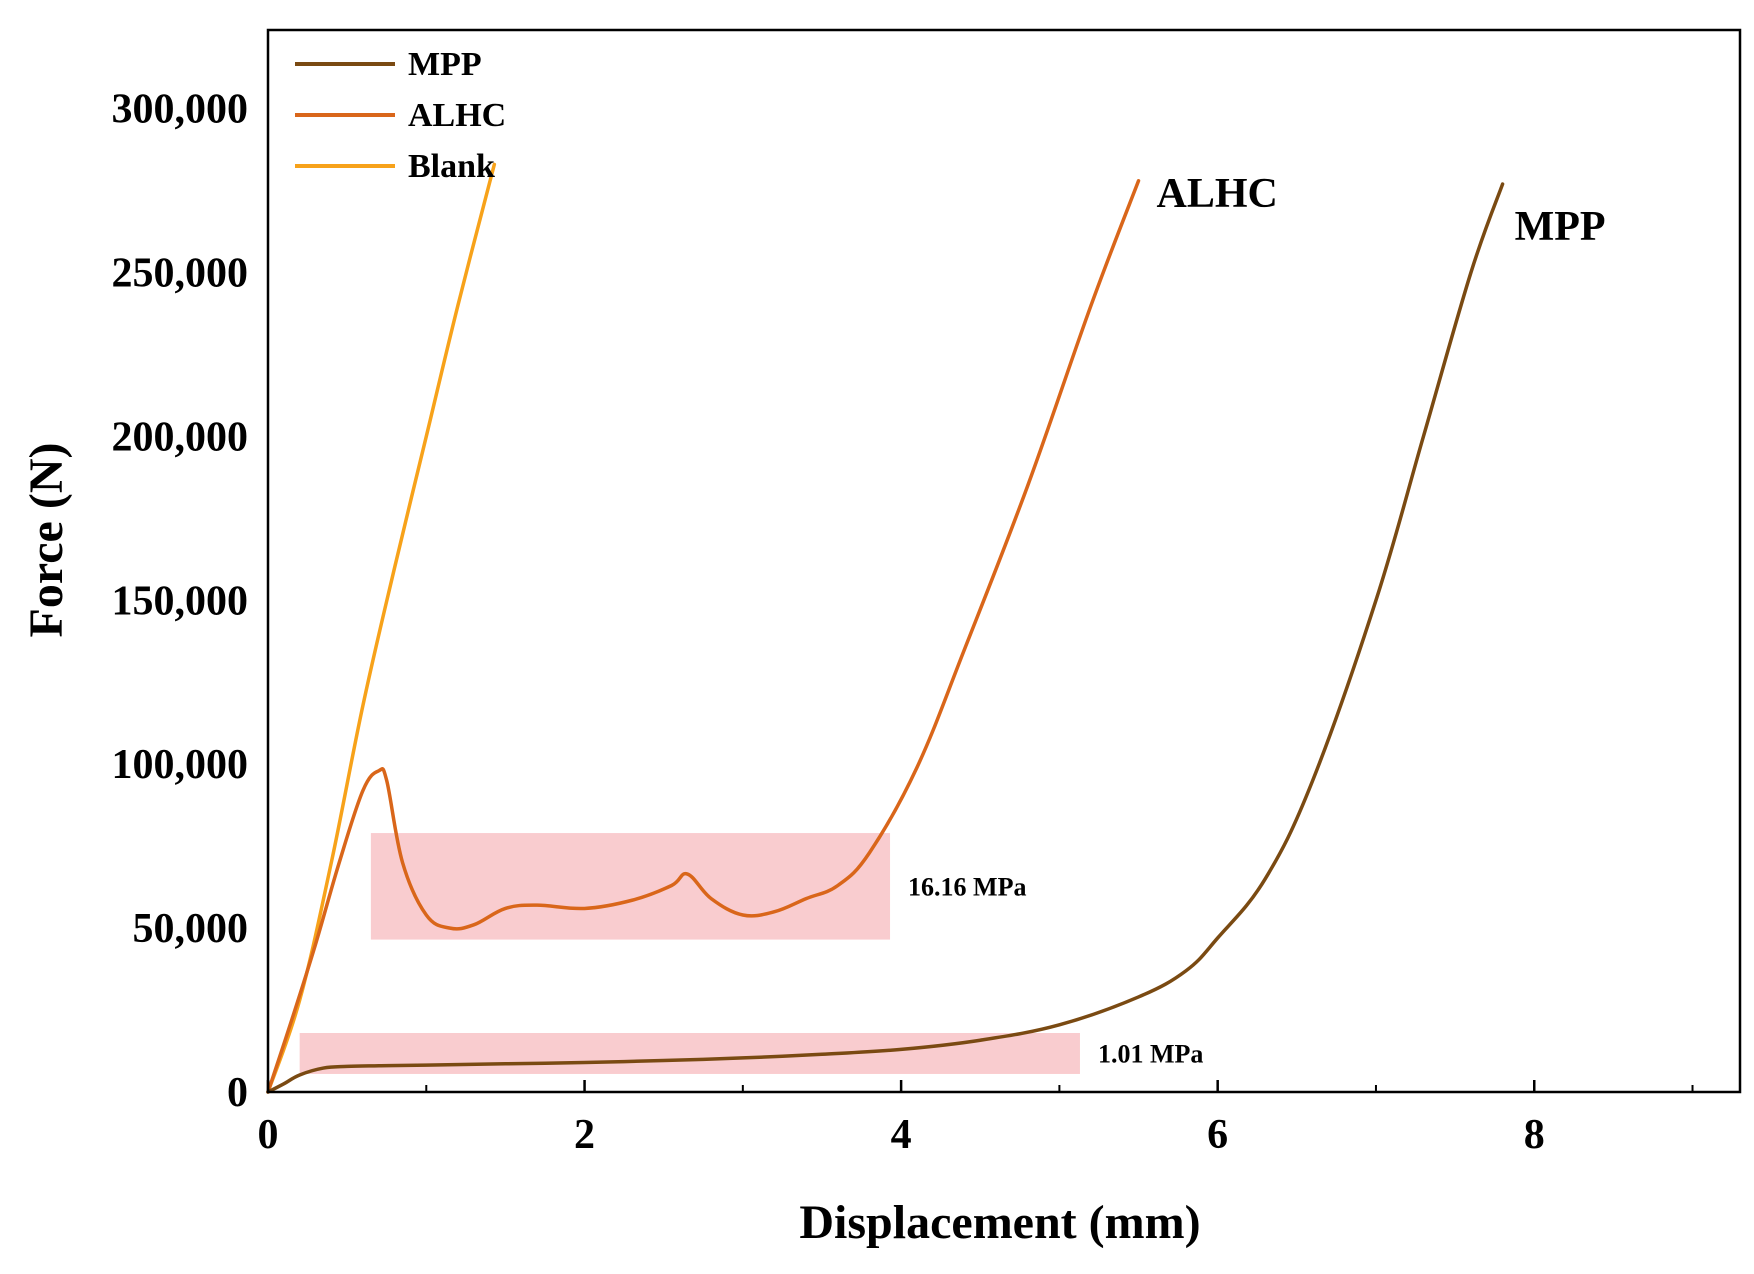 This screenshot has height=1274, width=1754. Describe the element at coordinates (1150, 1053) in the screenshot. I see `band-label-1: 1.01 MPa` at that location.